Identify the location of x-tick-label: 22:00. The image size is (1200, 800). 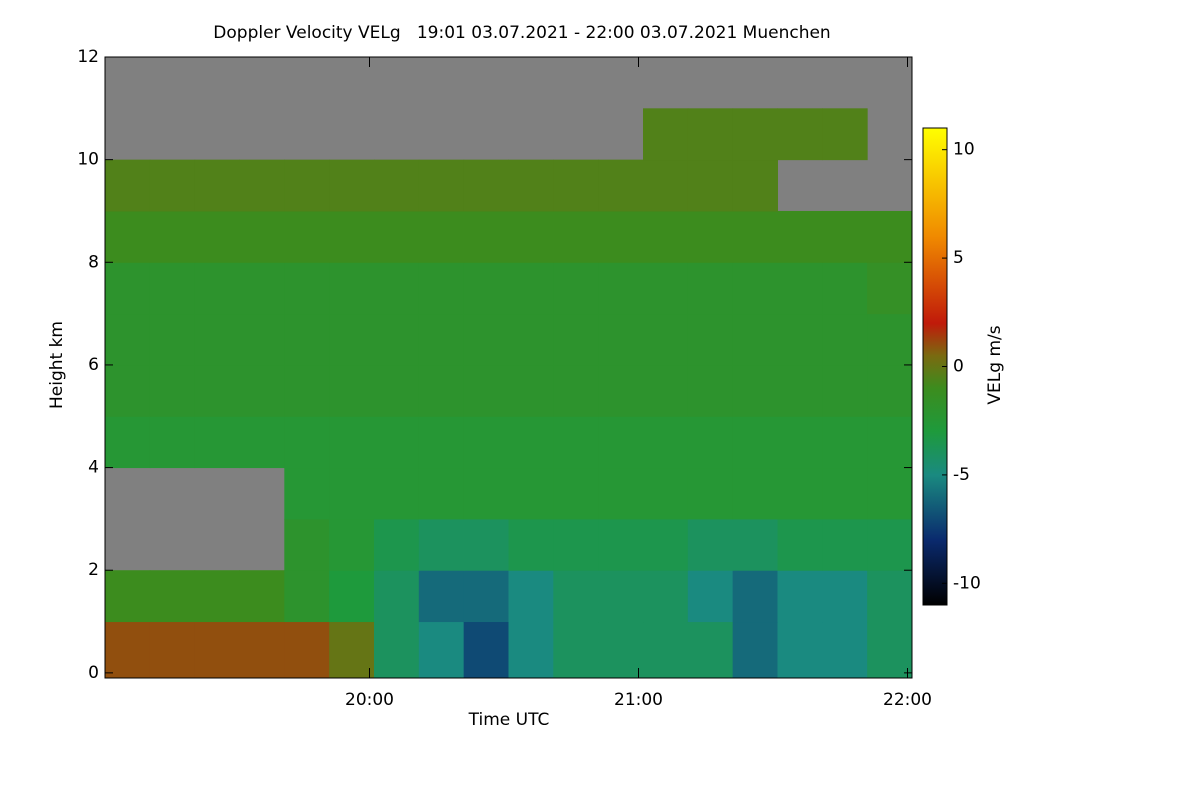
(907, 700).